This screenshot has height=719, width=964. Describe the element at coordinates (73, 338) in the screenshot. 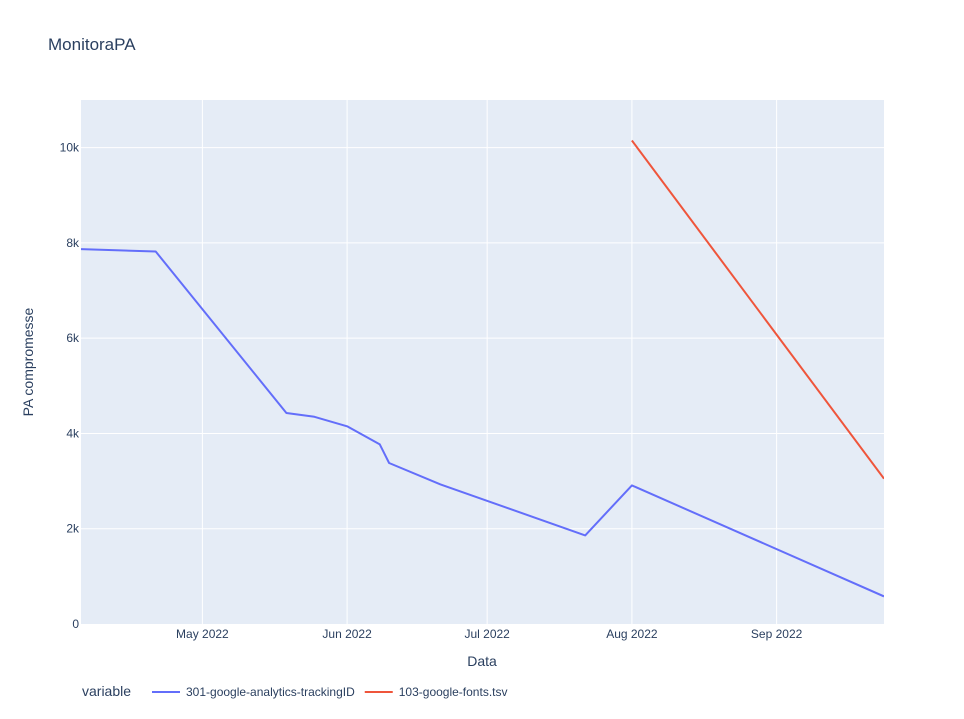

I see `y-tick-label: 6k` at that location.